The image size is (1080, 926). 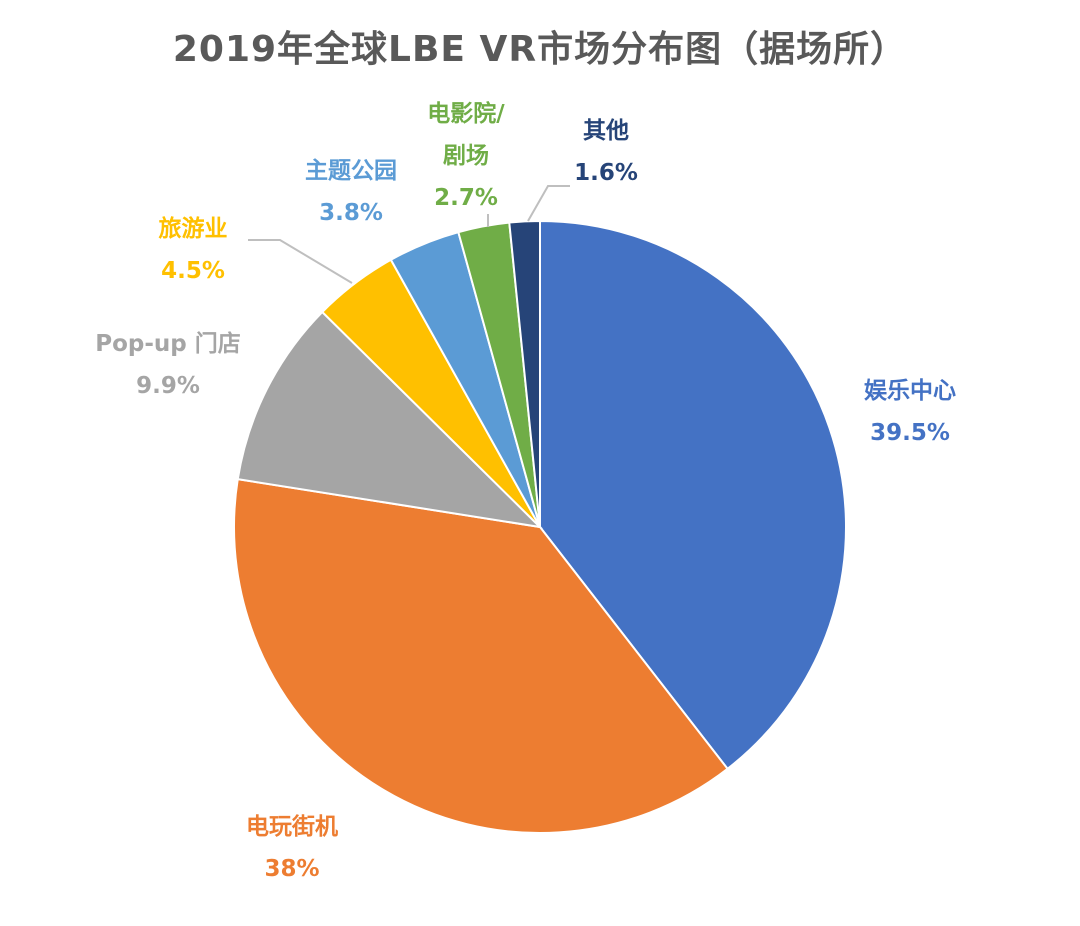 I want to click on category-label: Pop-up 门店, so click(x=168, y=343).